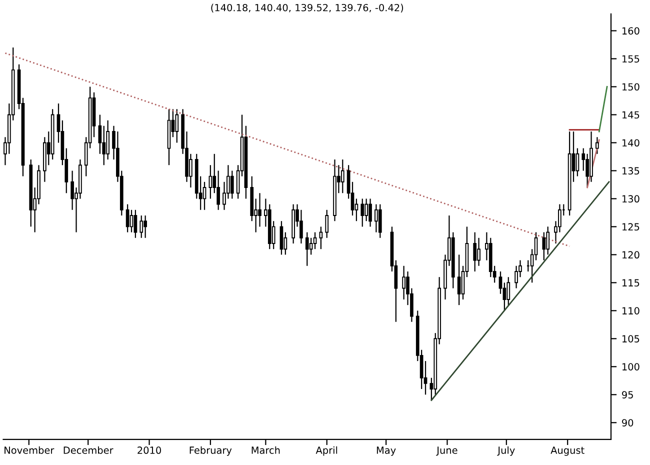 This screenshot has height=465, width=650. What do you see at coordinates (327, 451) in the screenshot?
I see `x-tick-label: April` at bounding box center [327, 451].